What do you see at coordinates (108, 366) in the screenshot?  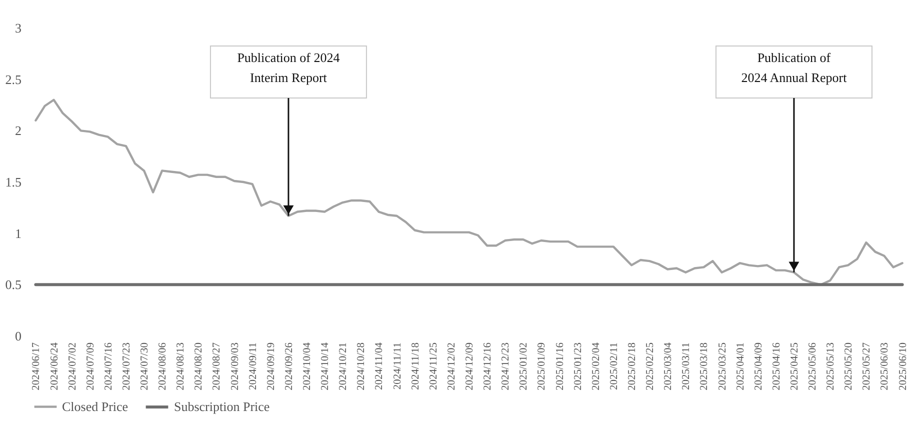 I see `x-tick-label: 2024/07/16` at bounding box center [108, 366].